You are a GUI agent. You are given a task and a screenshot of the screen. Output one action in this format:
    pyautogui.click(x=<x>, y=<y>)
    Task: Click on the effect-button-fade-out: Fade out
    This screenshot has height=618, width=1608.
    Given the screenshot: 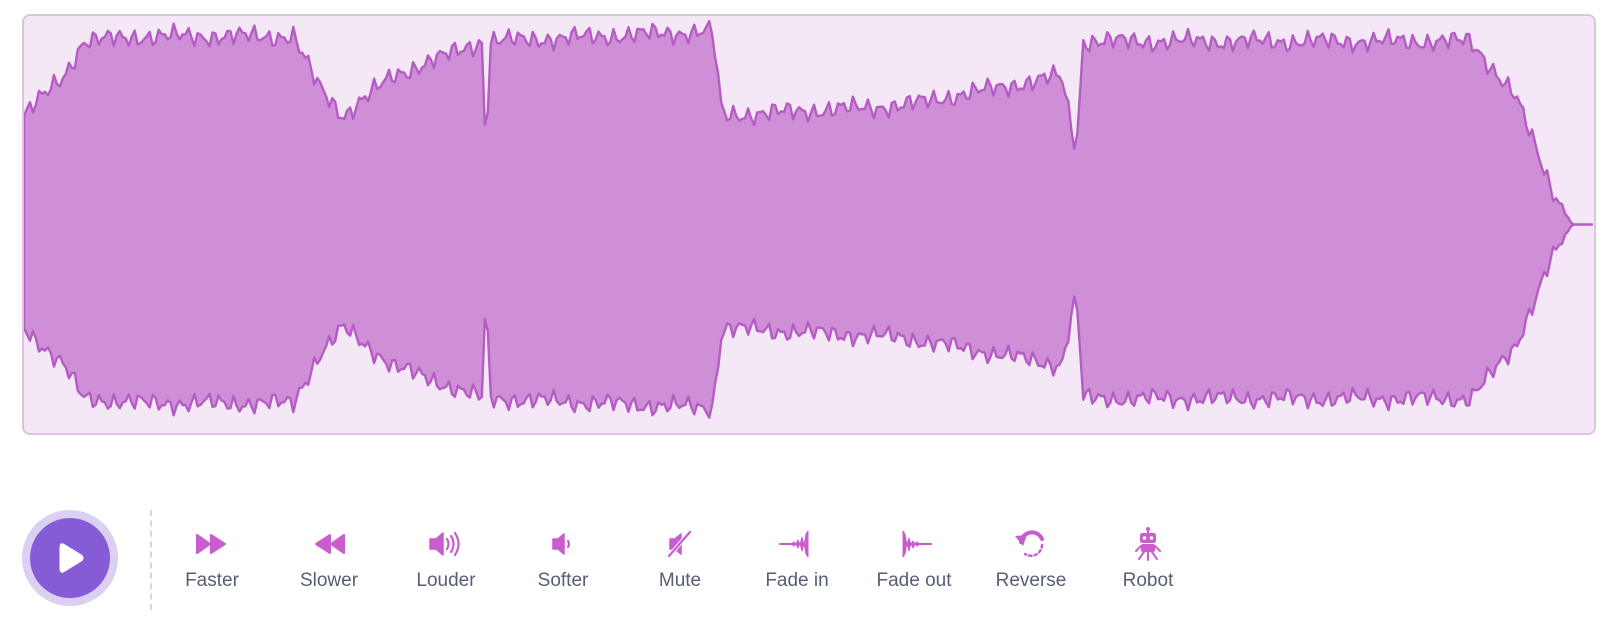 What is the action you would take?
    pyautogui.click(x=914, y=563)
    